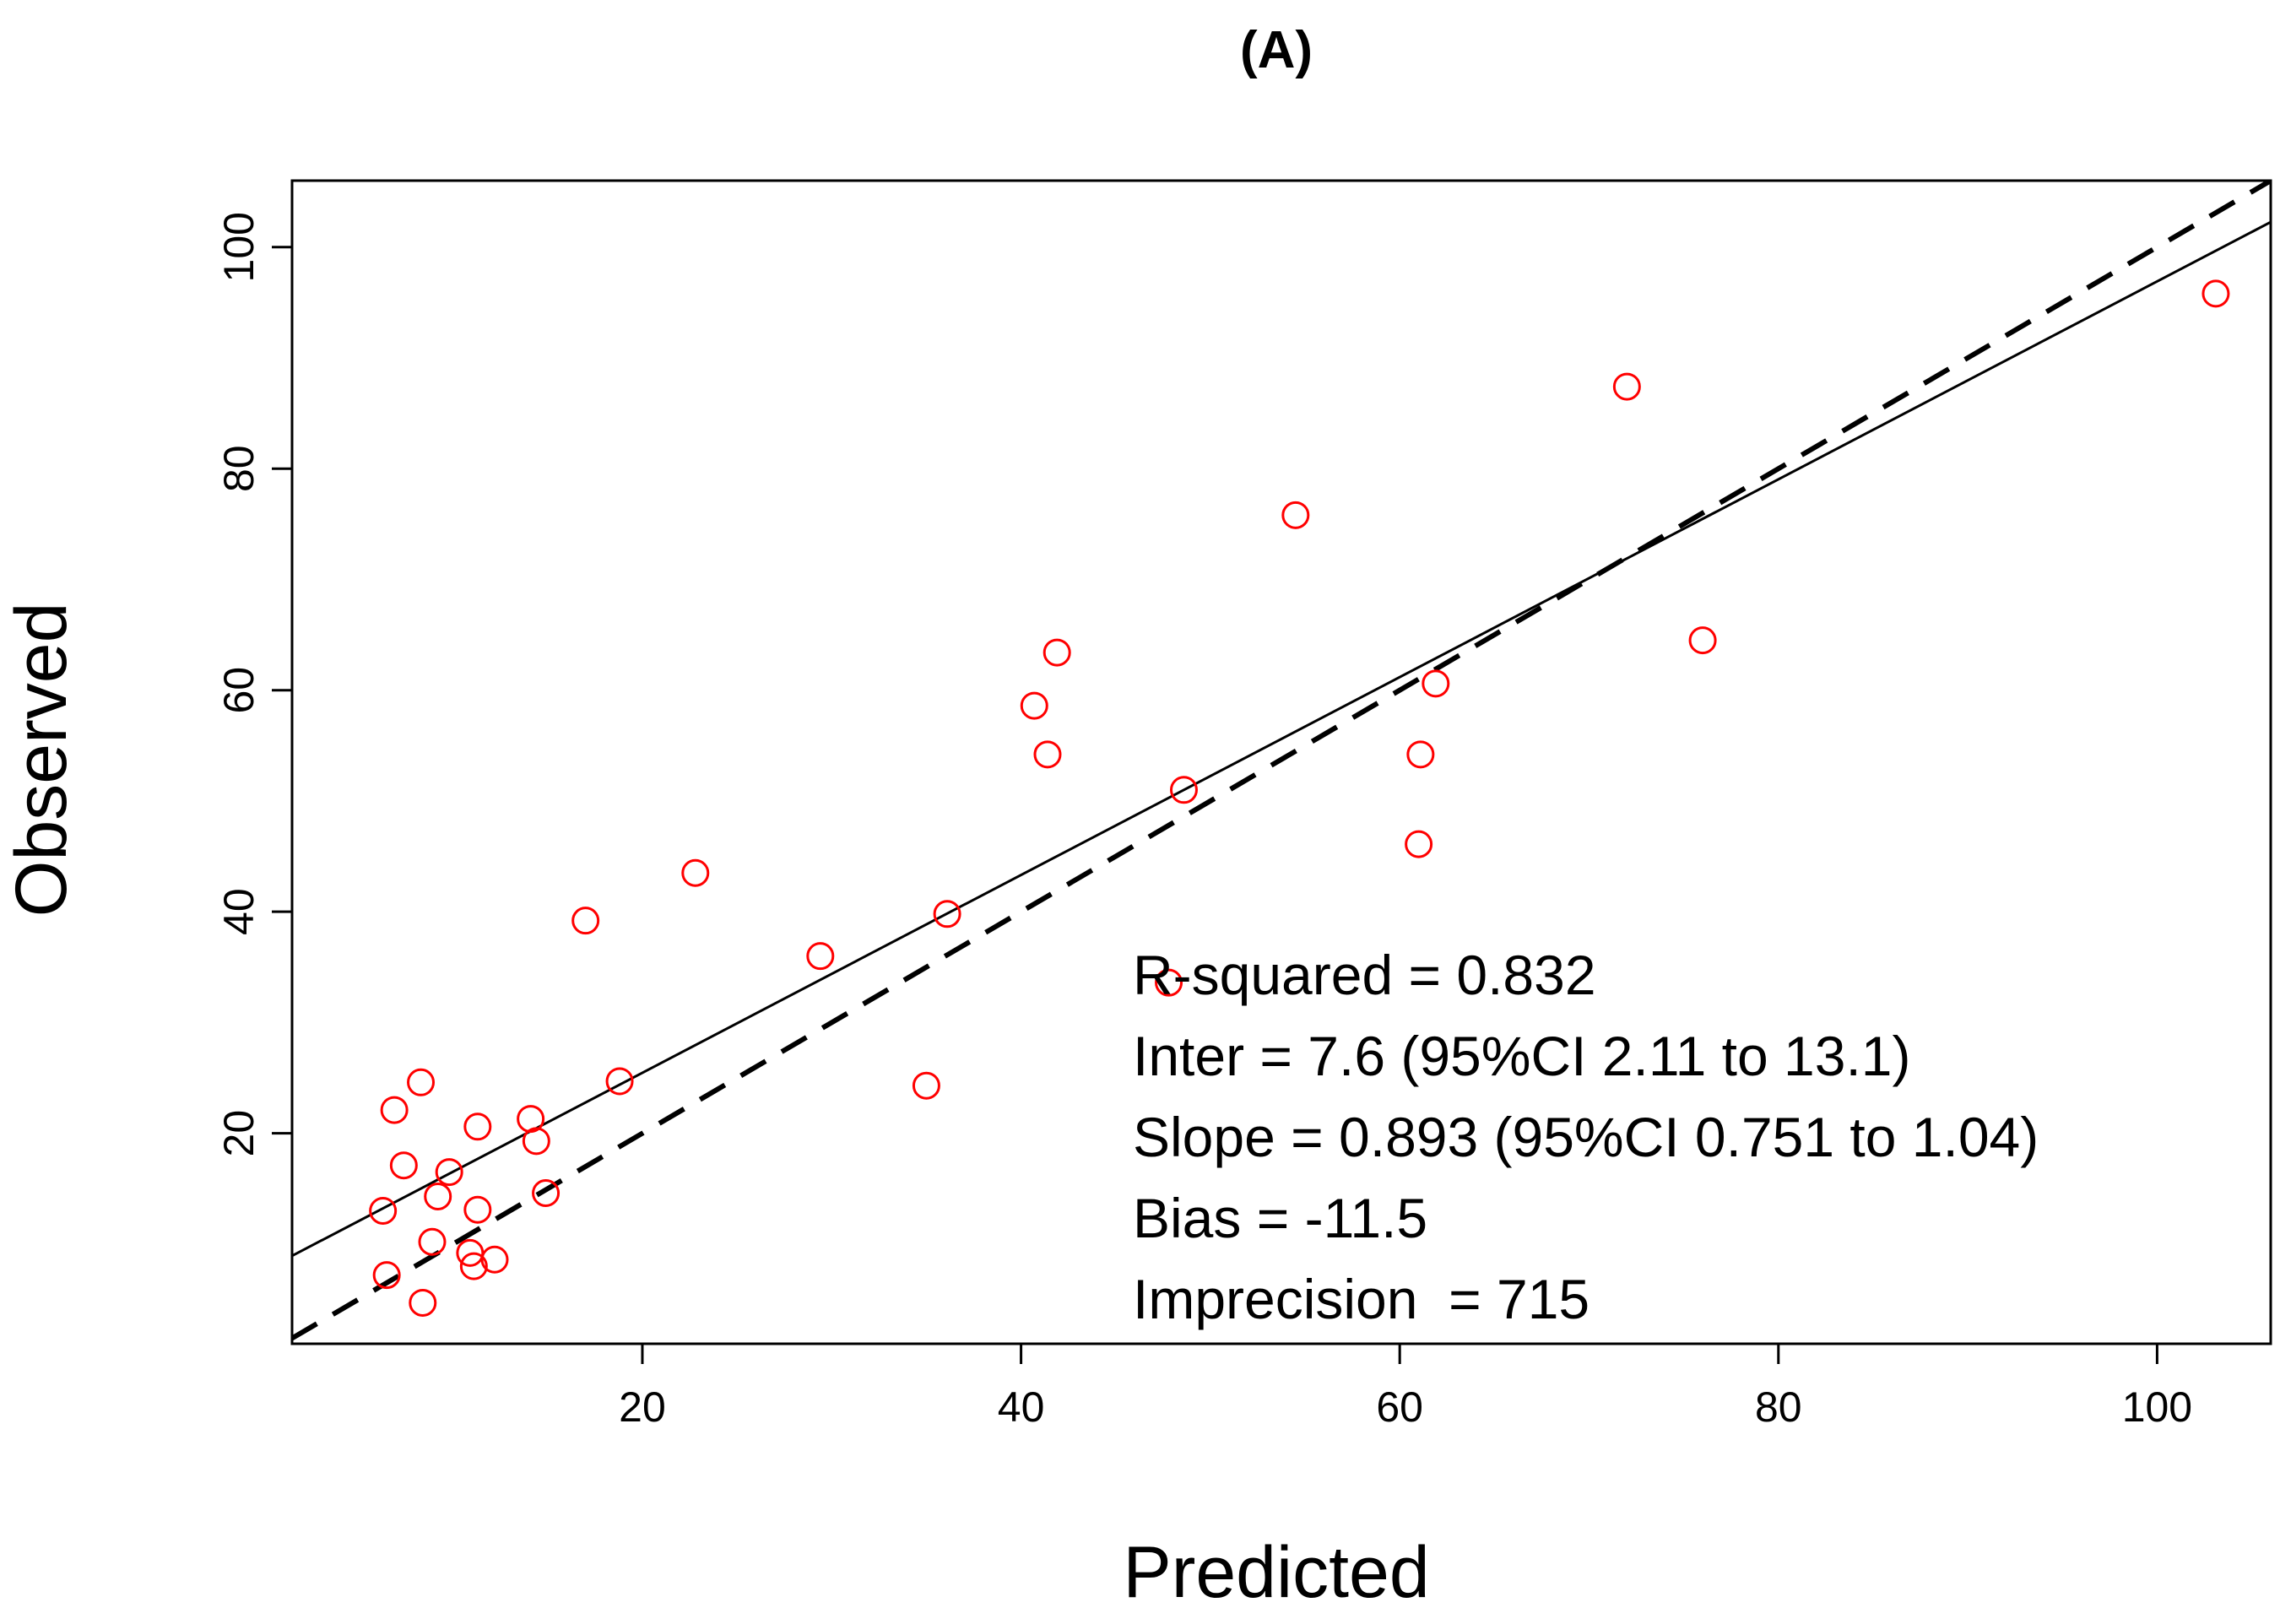 Image resolution: width=2280 pixels, height=1624 pixels. Describe the element at coordinates (1522, 1056) in the screenshot. I see `annotation-intercept: Inter = 7.6 (95%CI 2.11 to 13.1)` at that location.